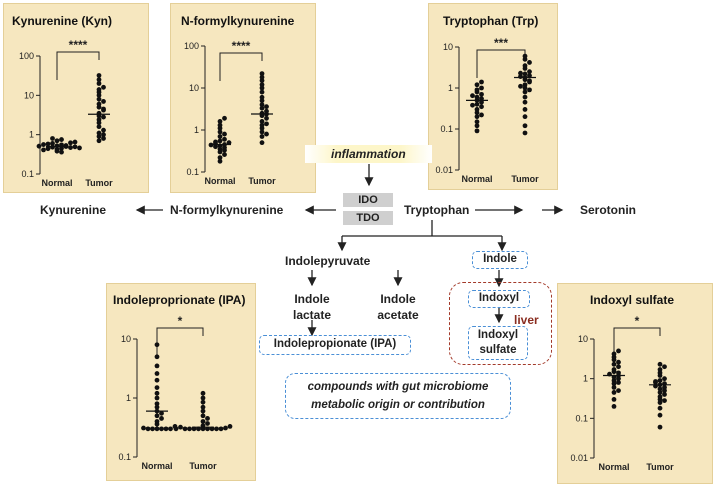 The width and height of the screenshot is (714, 485). I want to click on kynurenine-label: Kynurenine, so click(73, 210).